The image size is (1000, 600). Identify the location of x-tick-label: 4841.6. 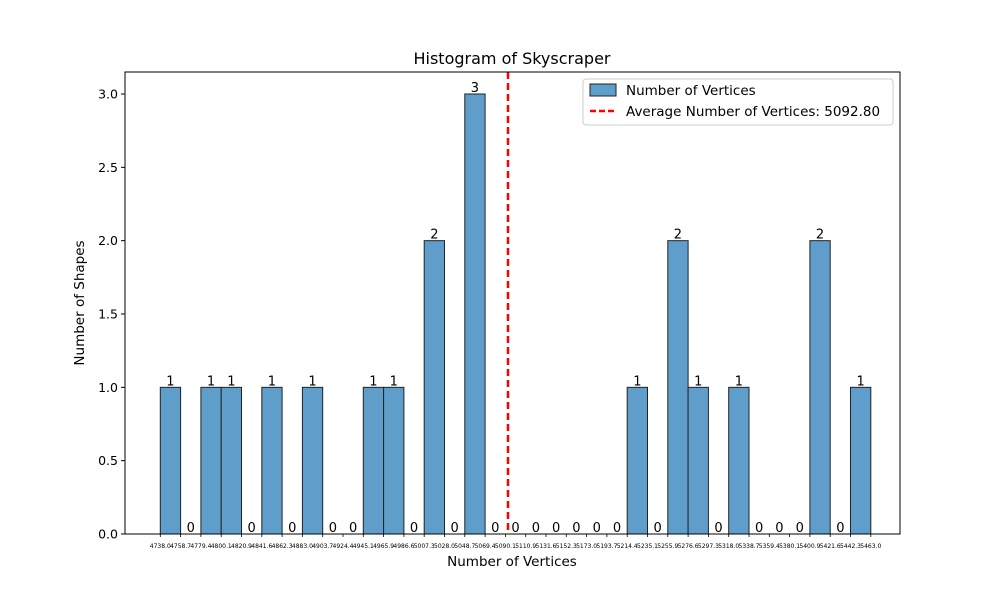
(261, 546).